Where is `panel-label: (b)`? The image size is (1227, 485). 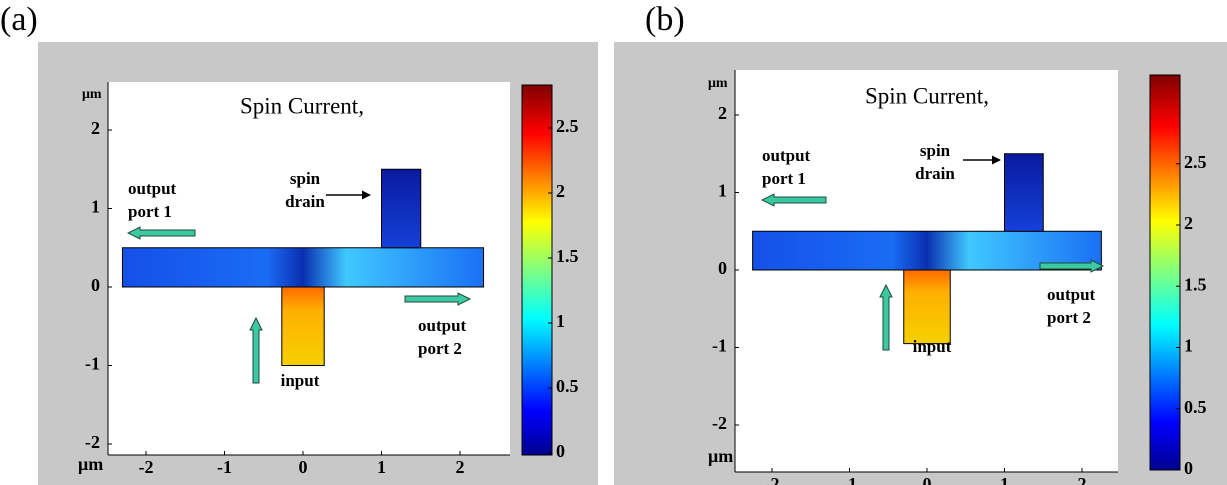
panel-label: (b) is located at coordinates (665, 19).